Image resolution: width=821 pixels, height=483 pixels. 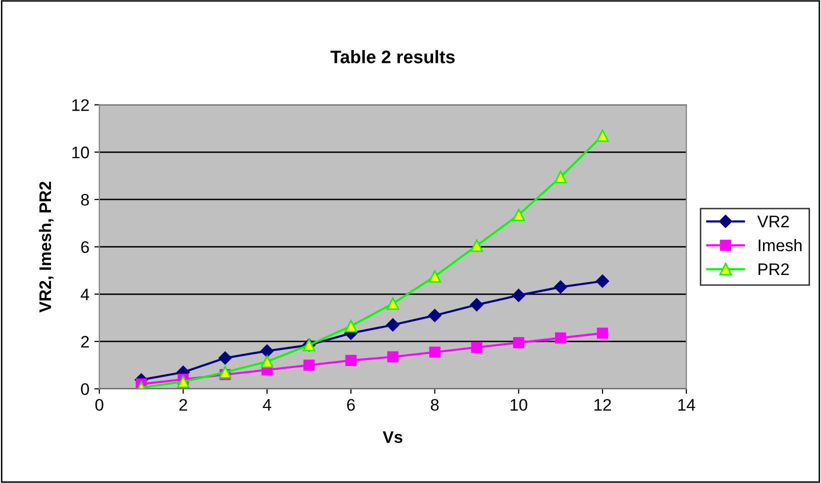 I want to click on x-tick-label: 2, so click(x=183, y=404).